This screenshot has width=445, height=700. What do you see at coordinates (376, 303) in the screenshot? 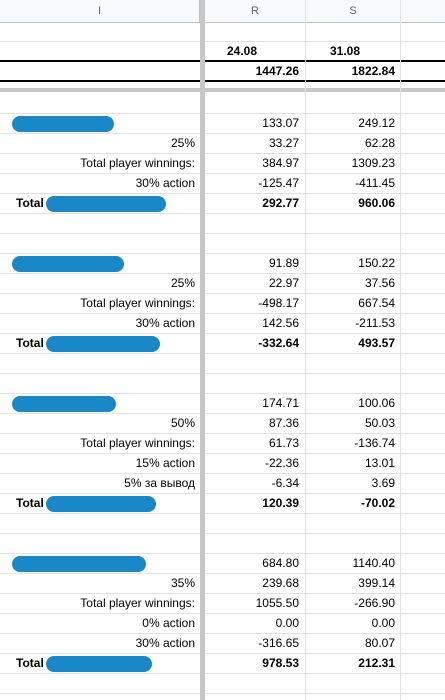
I see `value-cell-s: 667.54` at bounding box center [376, 303].